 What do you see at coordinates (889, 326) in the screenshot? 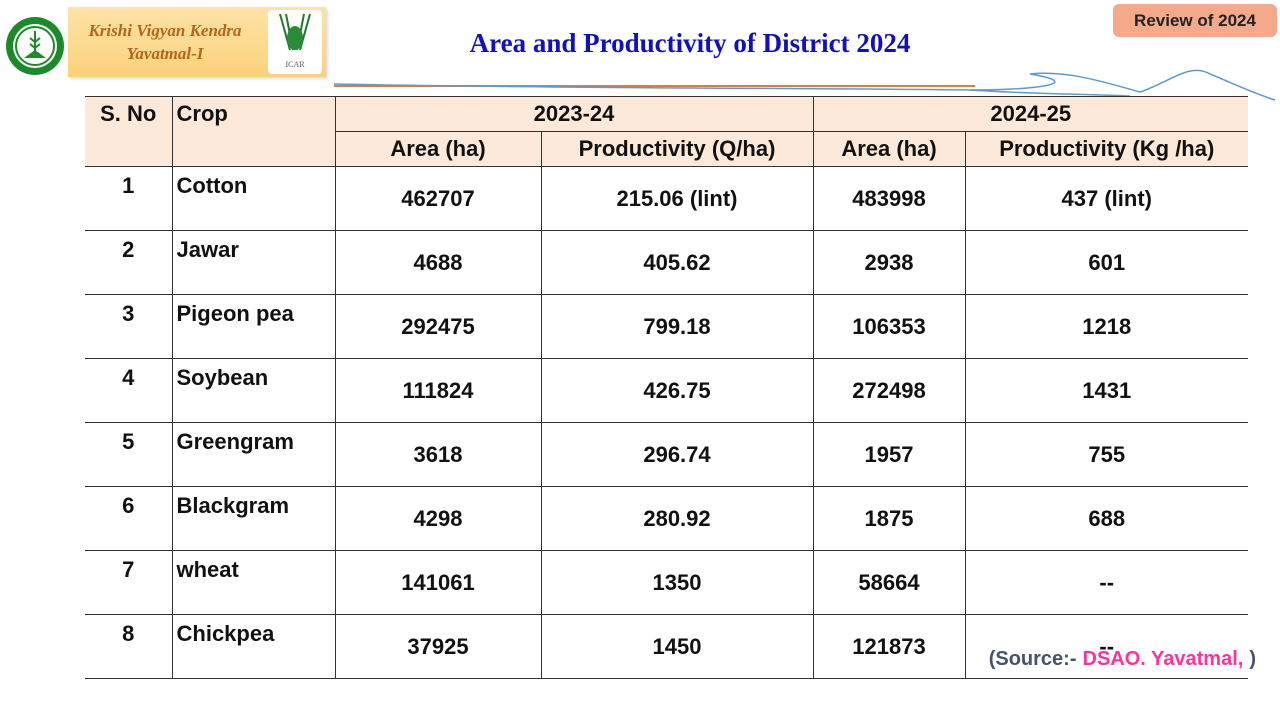
I see `cell-area2: 106353` at bounding box center [889, 326].